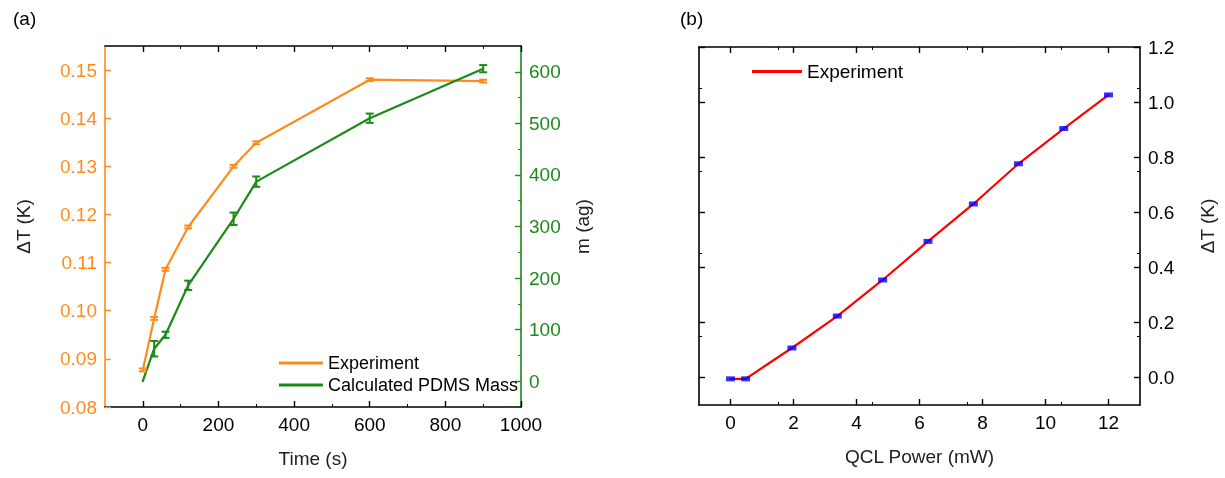 The image size is (1225, 478). I want to click on y-tick-label: 0.14, so click(79, 118).